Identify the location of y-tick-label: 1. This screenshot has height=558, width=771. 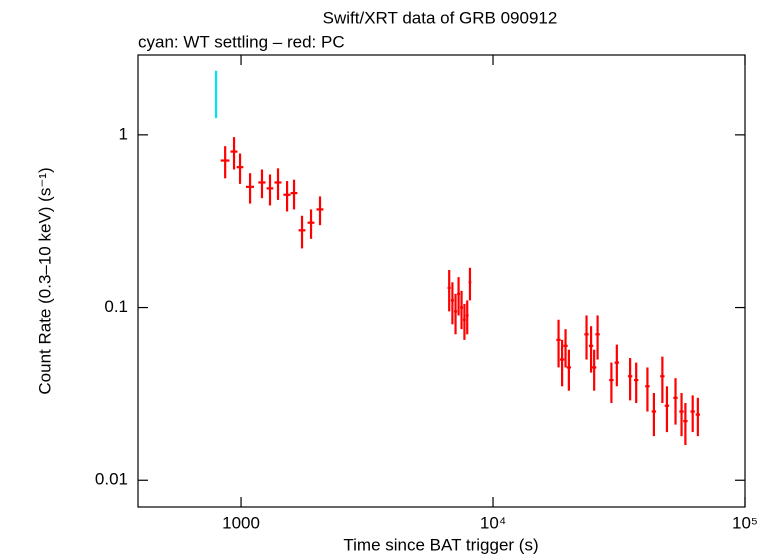
(123, 133).